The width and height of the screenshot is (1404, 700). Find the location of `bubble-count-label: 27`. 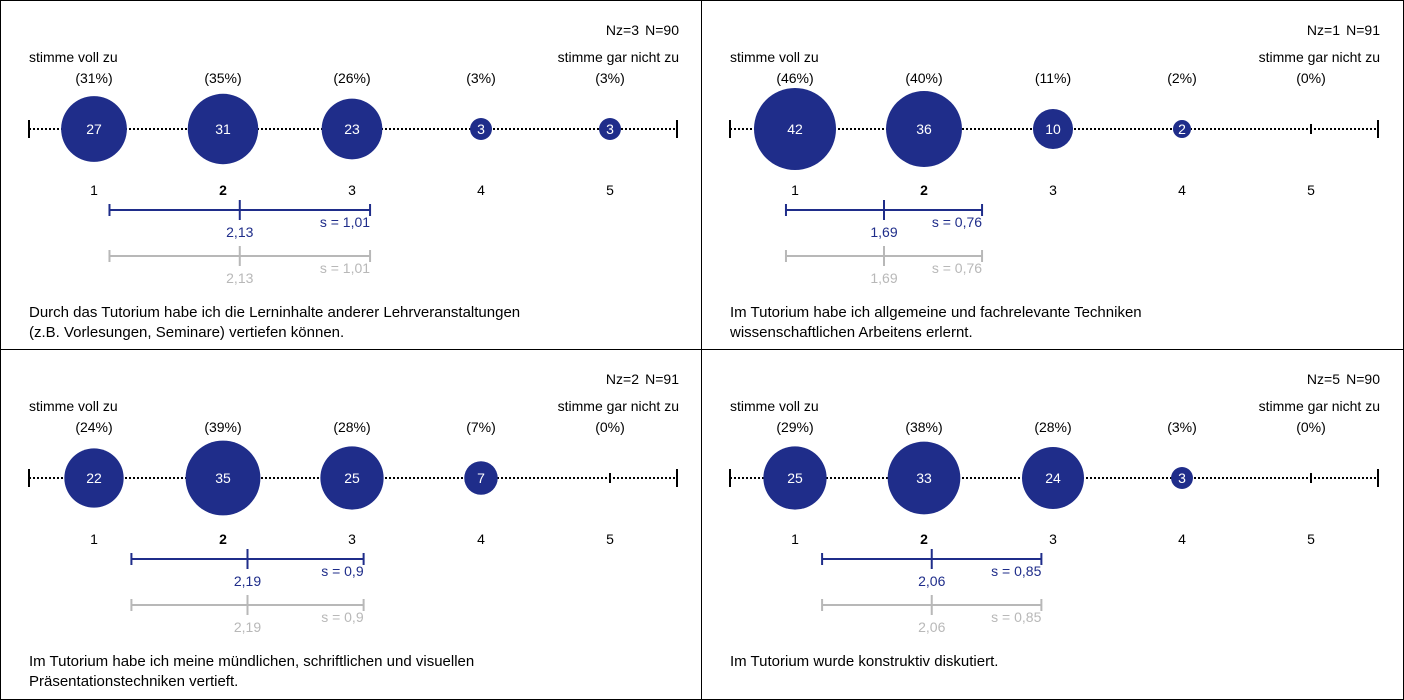

bubble-count-label: 27 is located at coordinates (94, 129).